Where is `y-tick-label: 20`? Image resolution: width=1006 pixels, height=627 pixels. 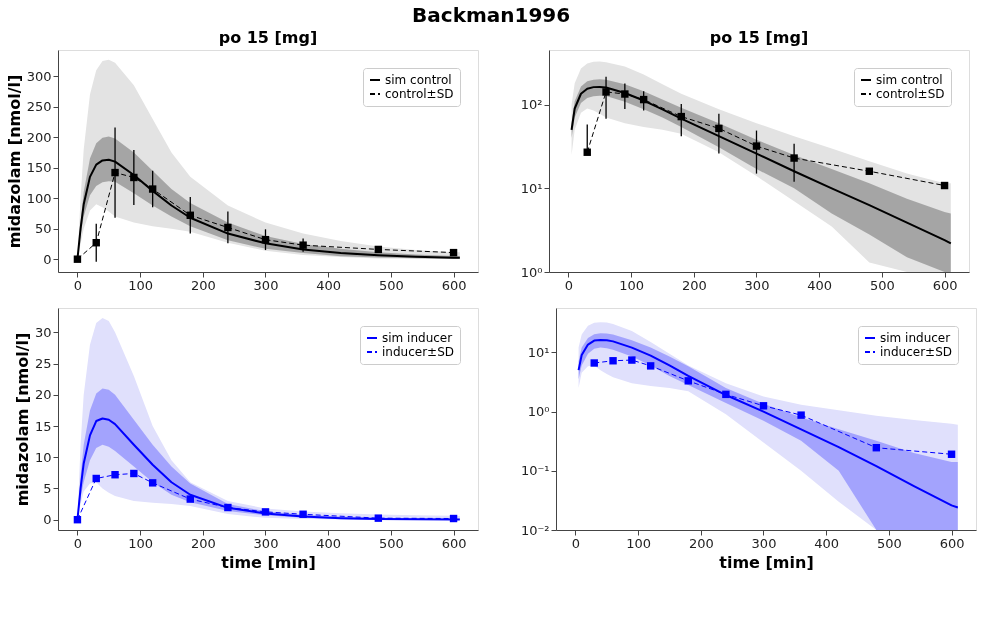
y-tick-label: 20 is located at coordinates (43, 395).